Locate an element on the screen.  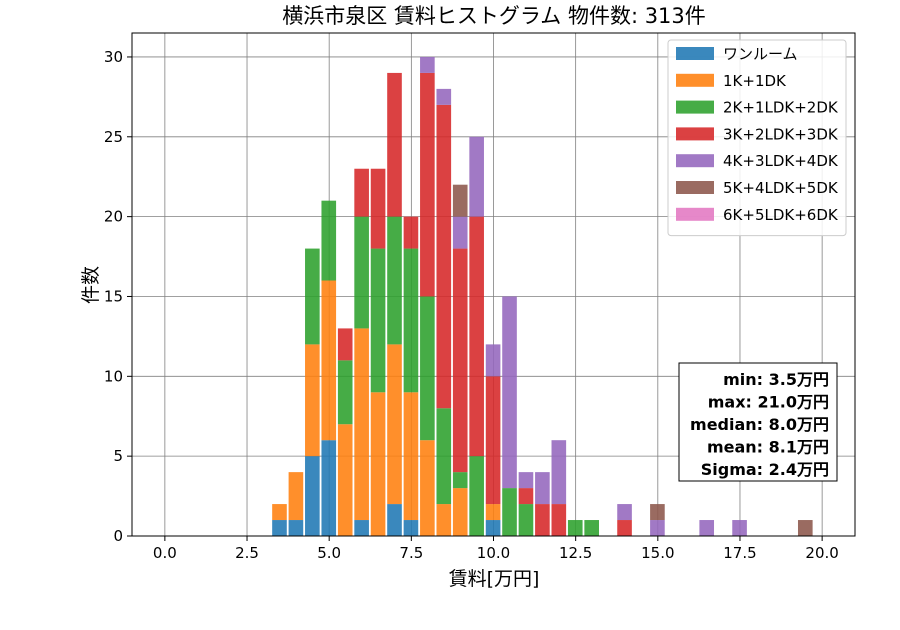
x-tick-label: 20.0 is located at coordinates (821, 553).